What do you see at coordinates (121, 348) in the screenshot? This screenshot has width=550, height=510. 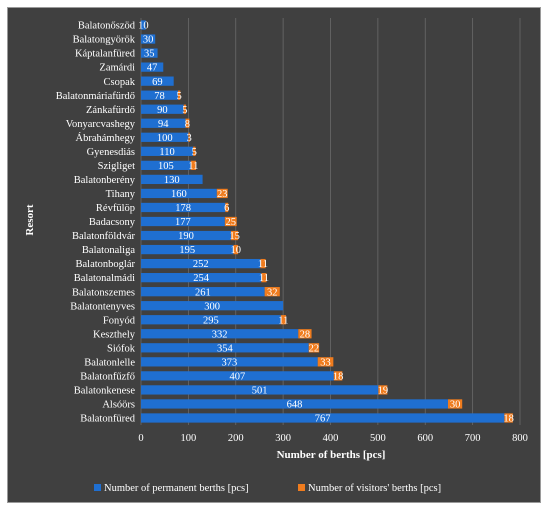 I see `category-label: Siófok` at bounding box center [121, 348].